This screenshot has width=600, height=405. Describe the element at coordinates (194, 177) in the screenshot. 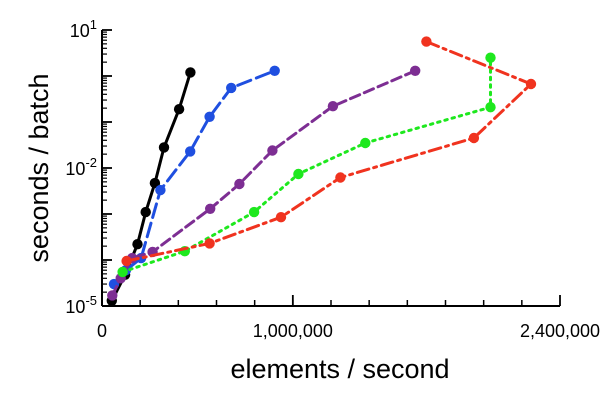

I see `series-line` at that location.